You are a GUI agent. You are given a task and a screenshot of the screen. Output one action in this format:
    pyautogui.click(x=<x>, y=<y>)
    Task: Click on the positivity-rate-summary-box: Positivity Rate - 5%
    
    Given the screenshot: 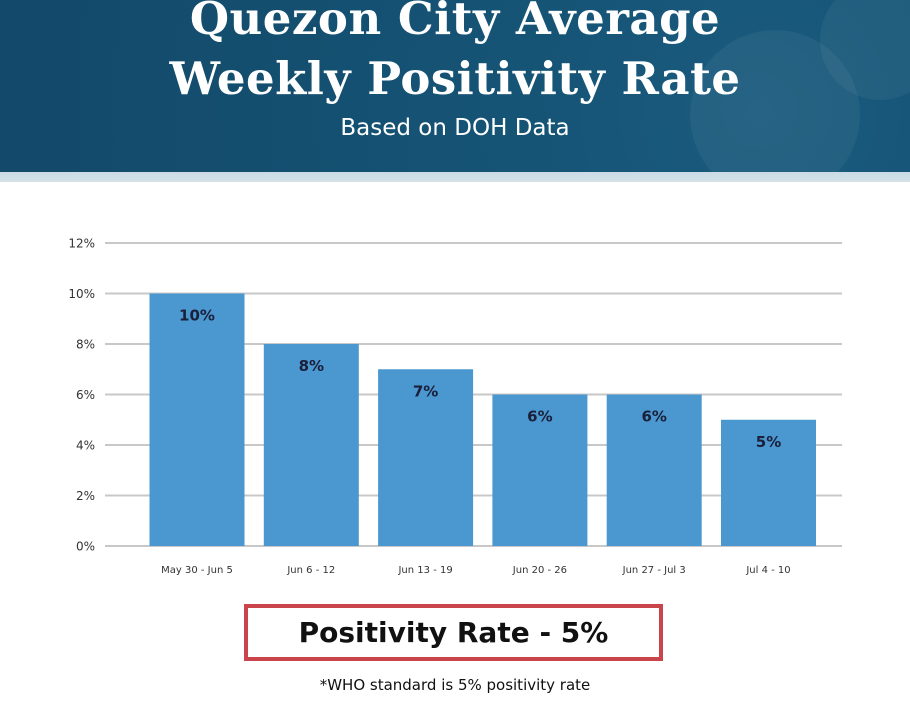 What is the action you would take?
    pyautogui.click(x=453, y=632)
    